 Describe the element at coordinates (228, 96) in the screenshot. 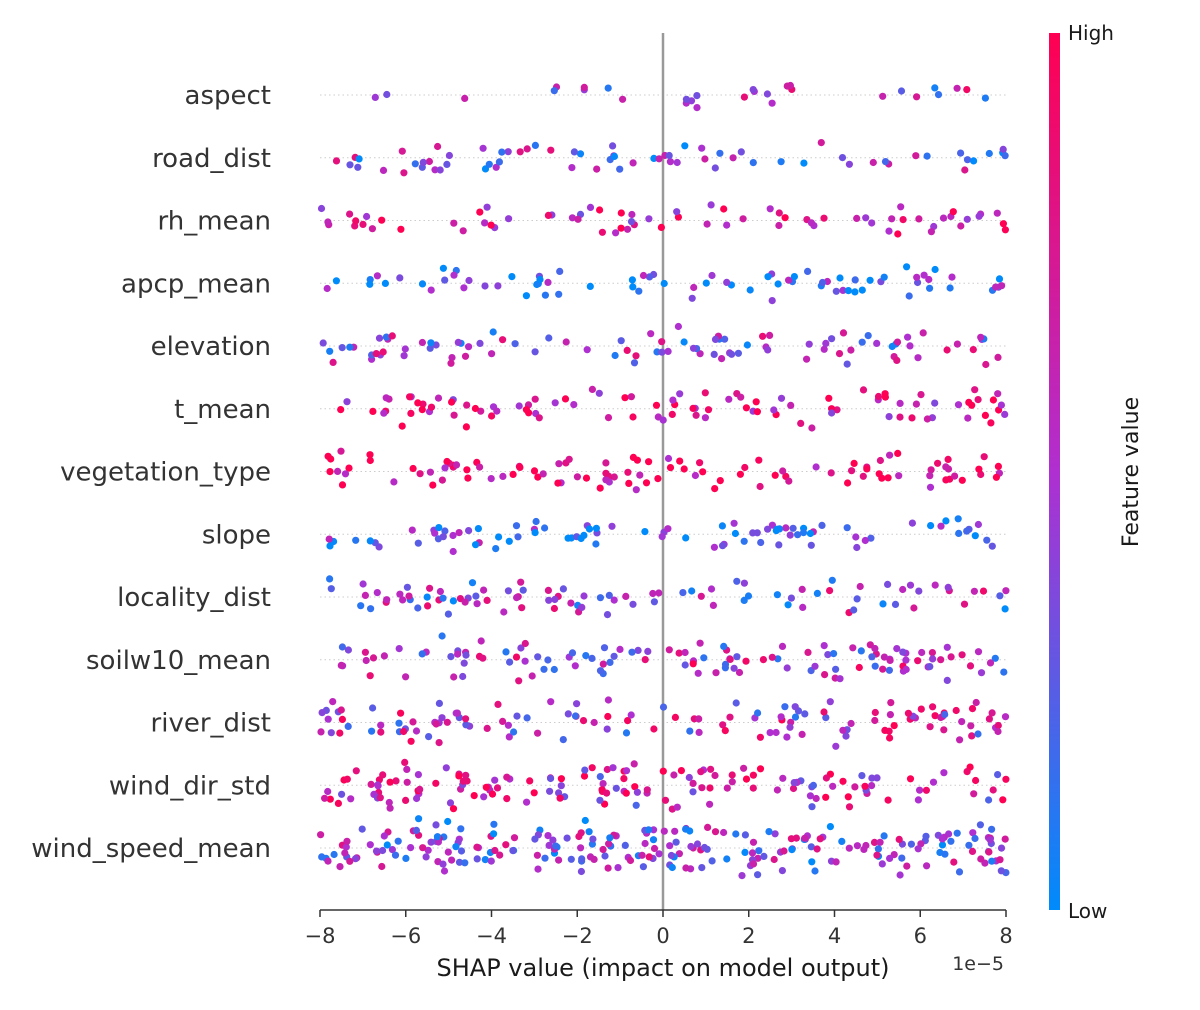

I see `feature-label-aspect: aspect` at that location.